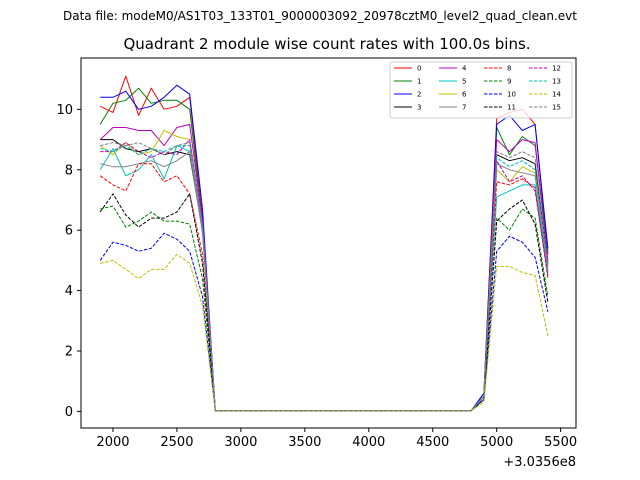 The image size is (640, 480). Describe the element at coordinates (539, 462) in the screenshot. I see `x-offset-label: +3.0356e8` at that location.